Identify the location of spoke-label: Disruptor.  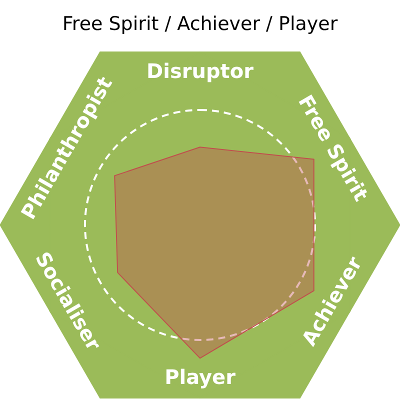
(200, 70).